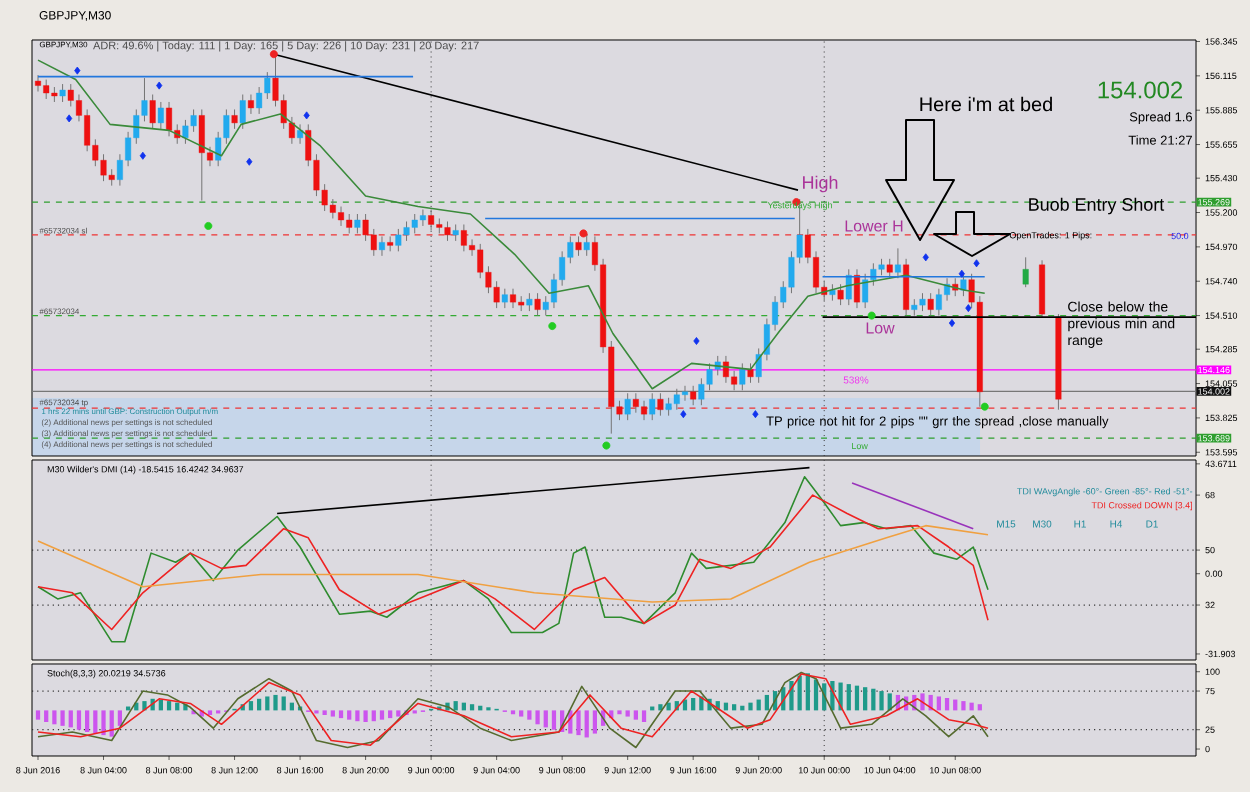 This screenshot has height=792, width=1250. I want to click on annotation: Buob Entry Short, so click(1097, 206).